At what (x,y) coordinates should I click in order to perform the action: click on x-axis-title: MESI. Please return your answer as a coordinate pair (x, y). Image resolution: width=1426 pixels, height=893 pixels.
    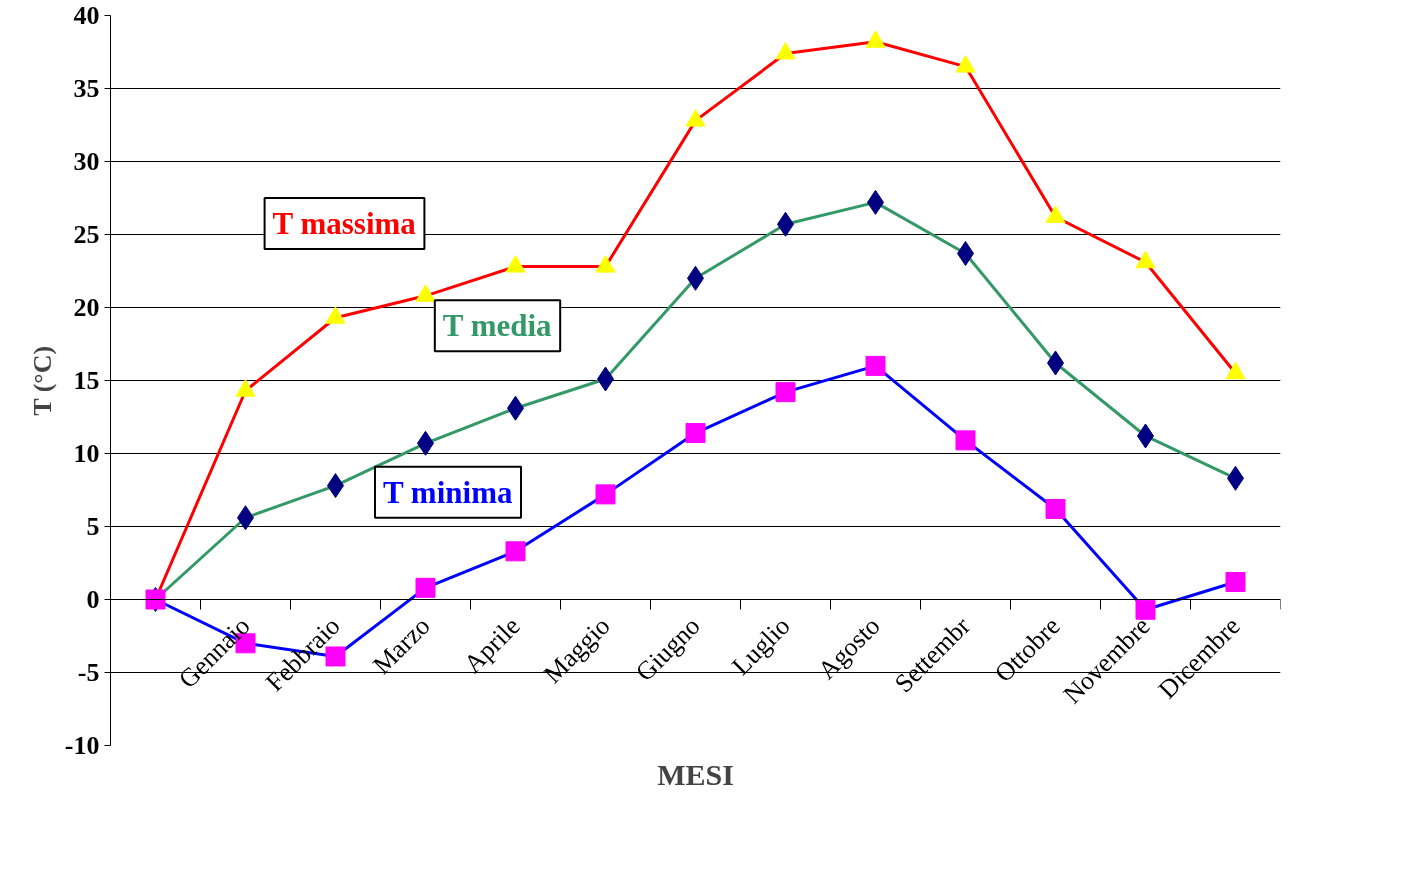
    Looking at the image, I should click on (695, 774).